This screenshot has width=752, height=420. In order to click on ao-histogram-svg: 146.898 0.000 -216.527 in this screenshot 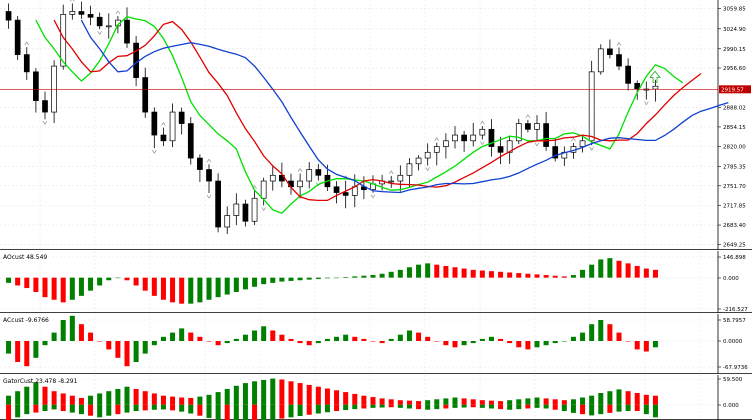, I will do `click(376, 282)`.